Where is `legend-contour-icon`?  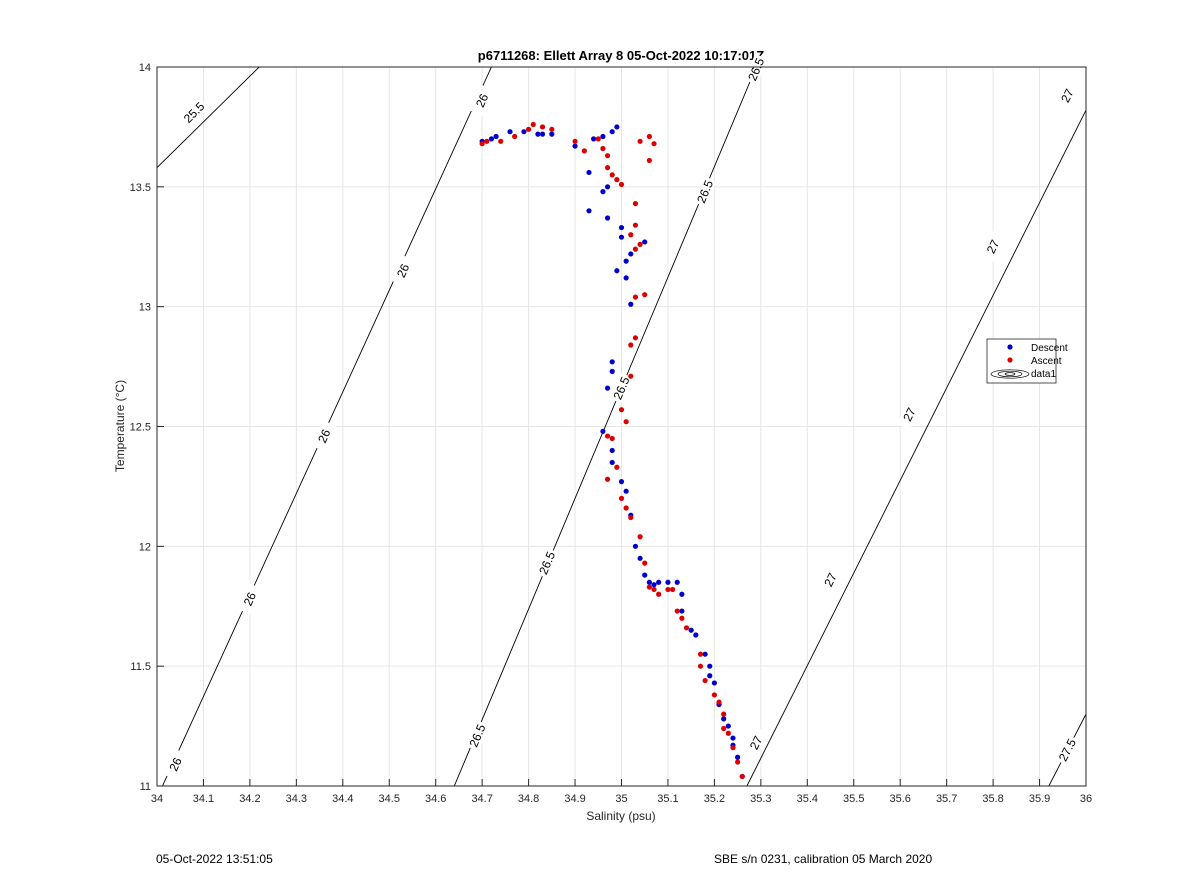
legend-contour-icon is located at coordinates (1010, 374).